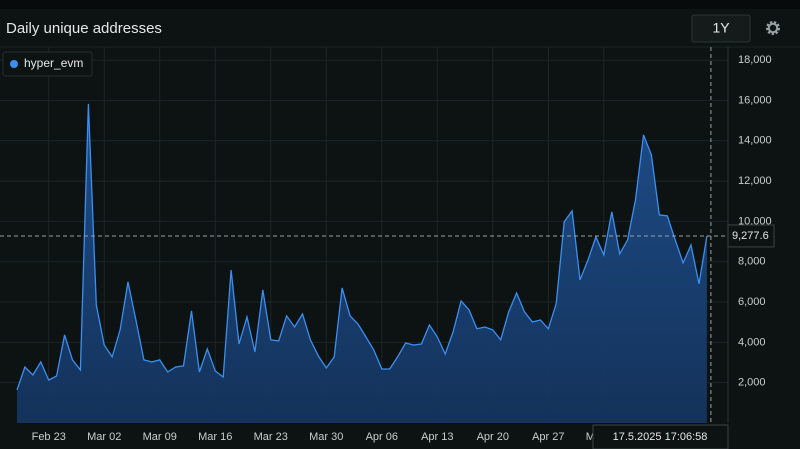 The height and width of the screenshot is (449, 800). What do you see at coordinates (49, 437) in the screenshot?
I see `x-tick-label: Feb 23` at bounding box center [49, 437].